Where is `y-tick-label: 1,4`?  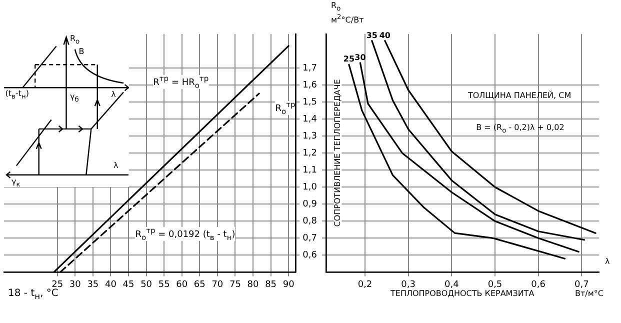
y-tick-label: 1,4 is located at coordinates (310, 119).